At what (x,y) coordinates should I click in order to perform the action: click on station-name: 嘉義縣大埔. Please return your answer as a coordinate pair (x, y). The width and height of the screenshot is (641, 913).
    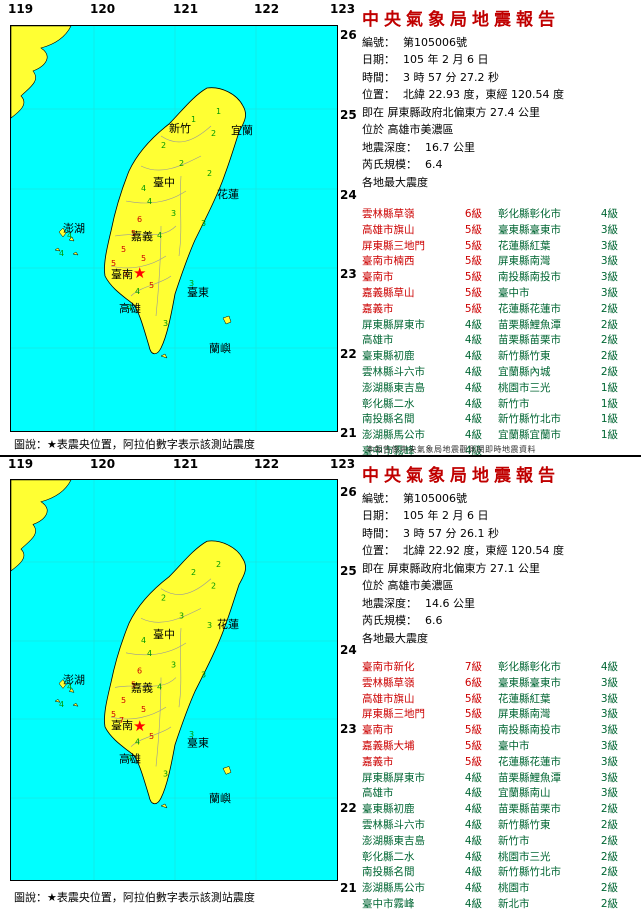
    Looking at the image, I should click on (388, 745).